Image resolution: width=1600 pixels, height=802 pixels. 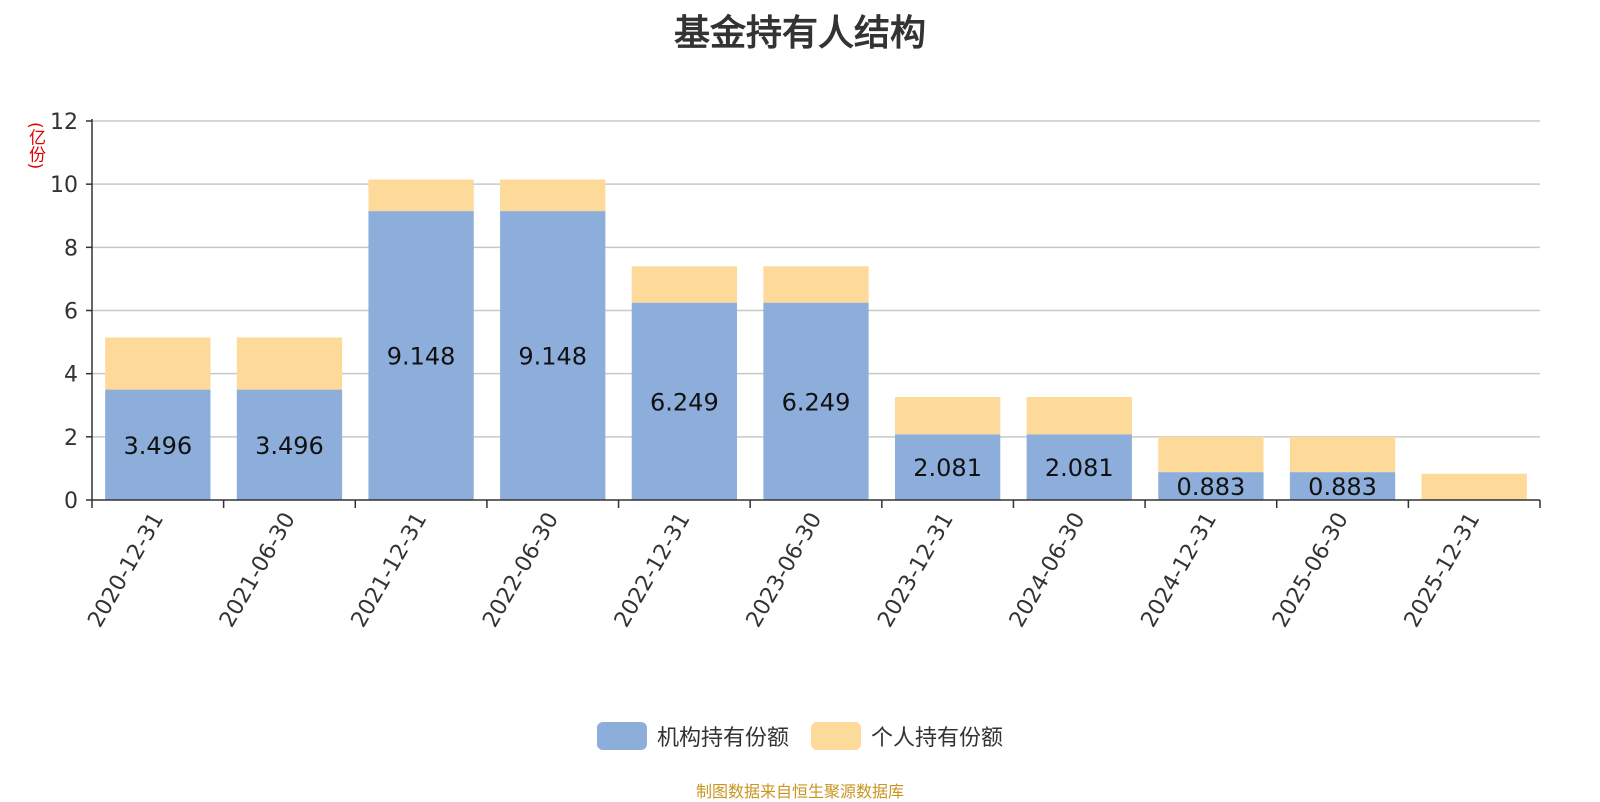 I want to click on y-tick-label-1: 2, so click(x=71, y=438).